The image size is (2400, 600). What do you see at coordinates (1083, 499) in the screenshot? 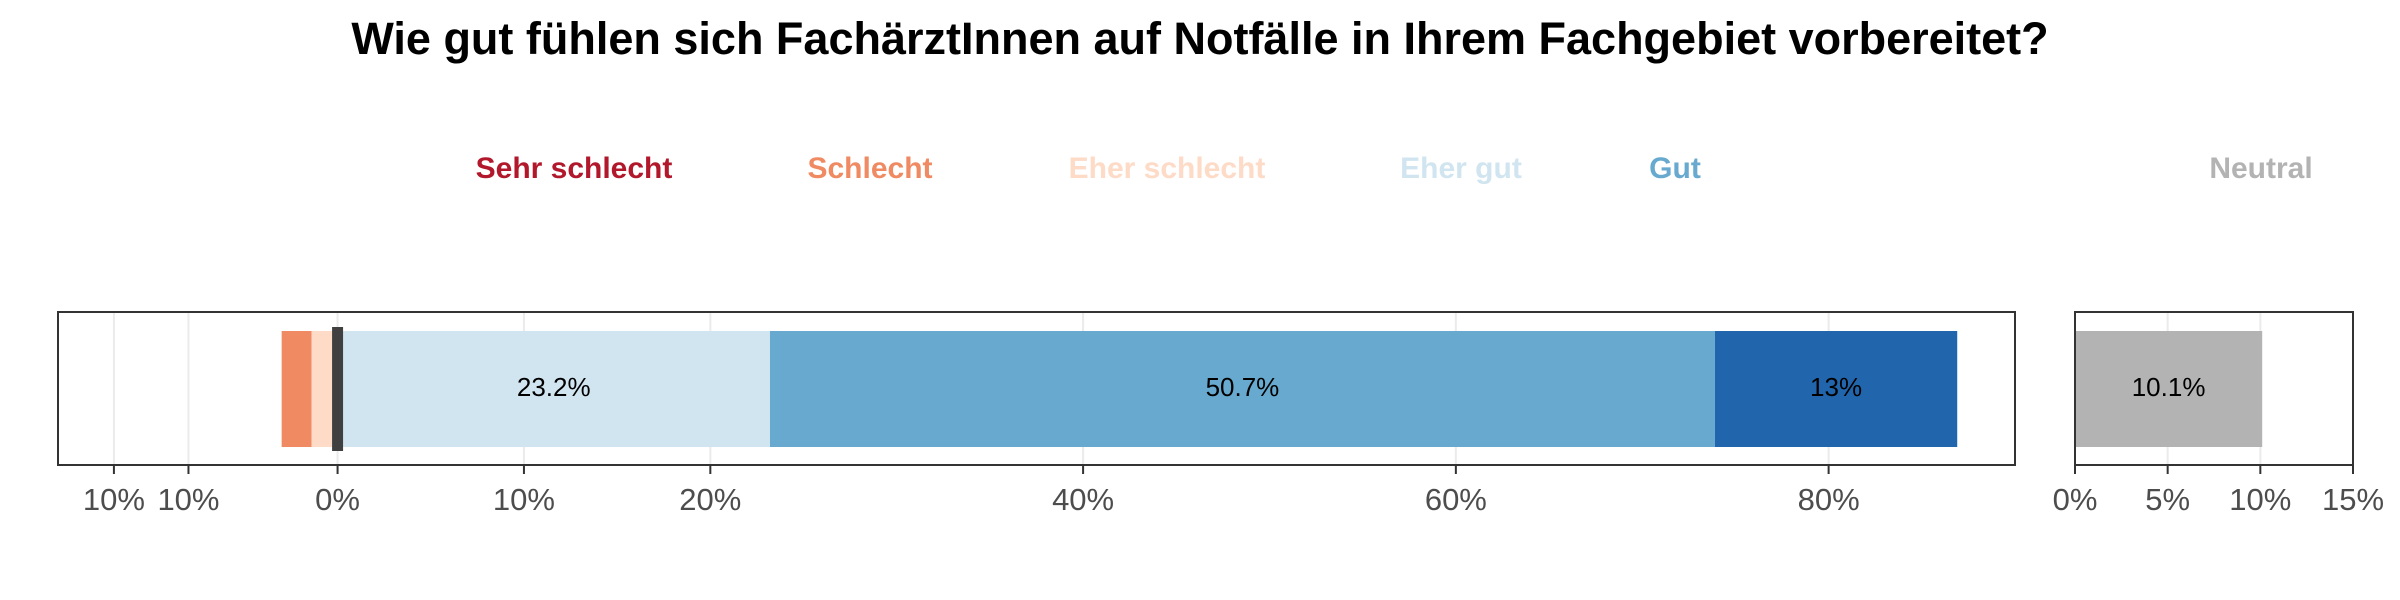
I see `x-tick-label: 40%` at bounding box center [1083, 499].